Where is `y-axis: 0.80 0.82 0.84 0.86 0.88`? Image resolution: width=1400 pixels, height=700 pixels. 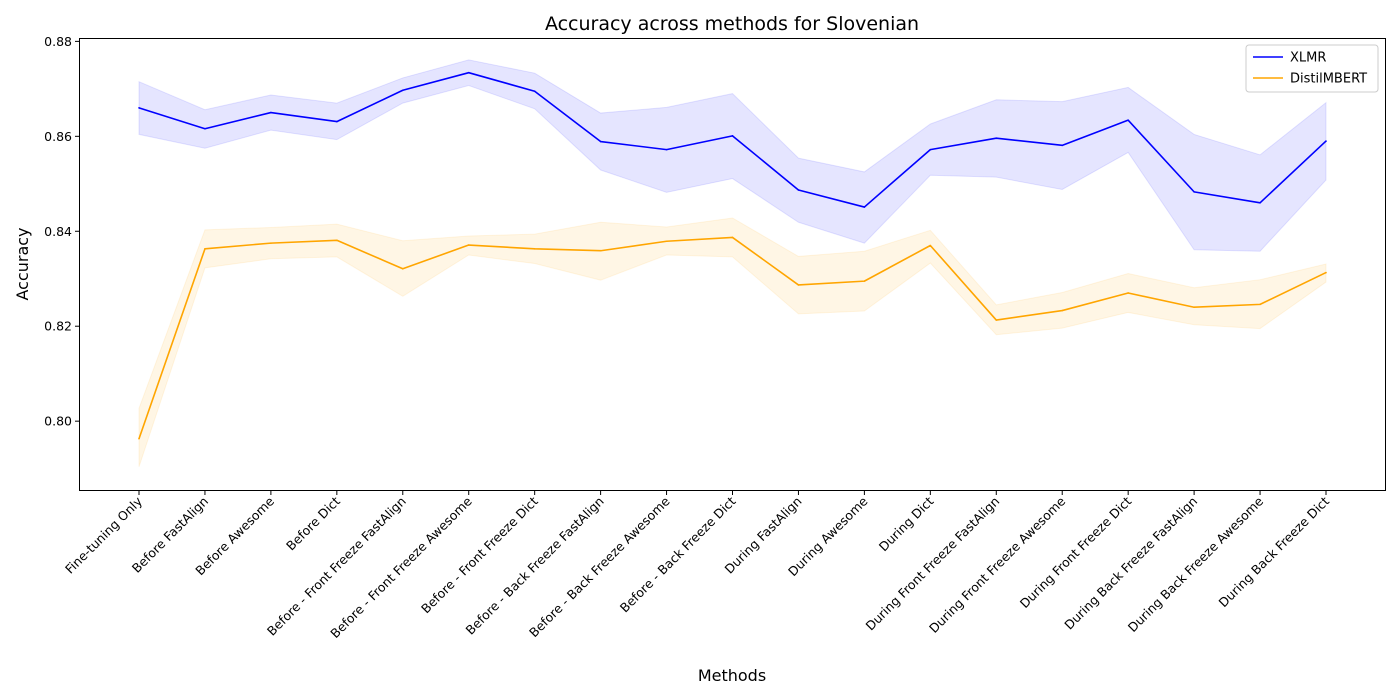
y-axis: 0.80 0.82 0.84 0.86 0.88 is located at coordinates (62, 231).